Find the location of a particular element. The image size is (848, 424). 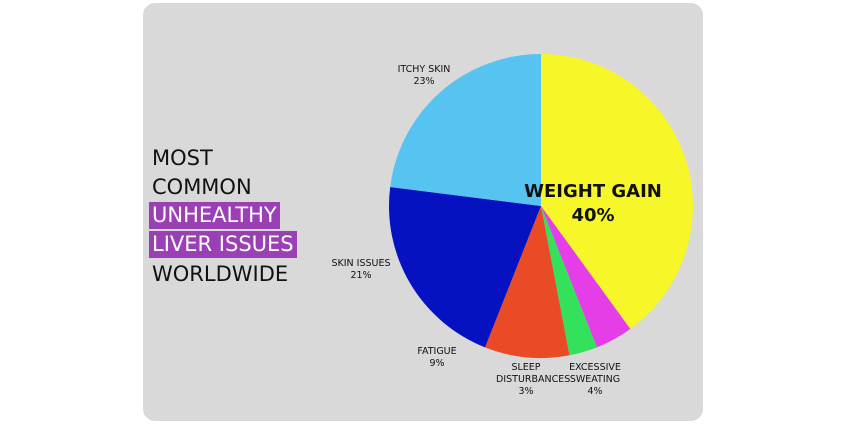

value-label: 3% is located at coordinates (526, 391).